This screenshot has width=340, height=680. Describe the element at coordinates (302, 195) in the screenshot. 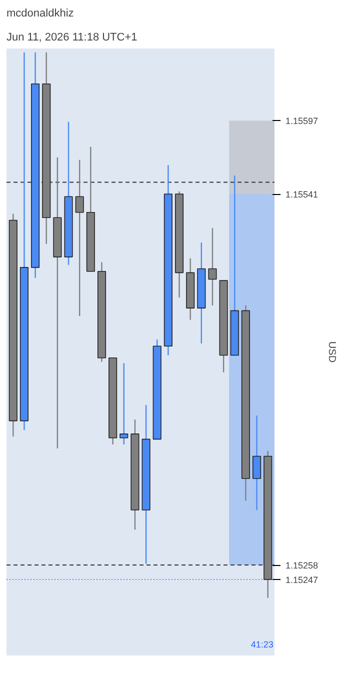

I see `y-tick-label: 1.15541` at that location.